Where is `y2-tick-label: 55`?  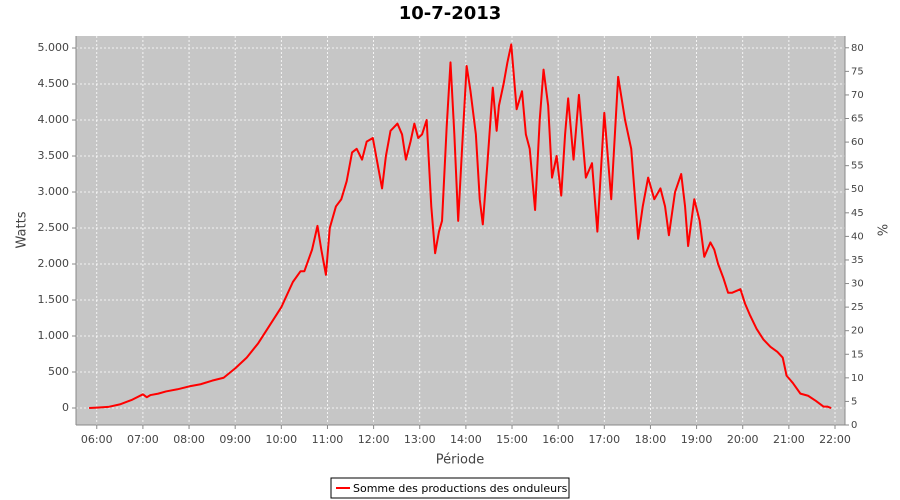
y2-tick-label: 55 is located at coordinates (857, 166).